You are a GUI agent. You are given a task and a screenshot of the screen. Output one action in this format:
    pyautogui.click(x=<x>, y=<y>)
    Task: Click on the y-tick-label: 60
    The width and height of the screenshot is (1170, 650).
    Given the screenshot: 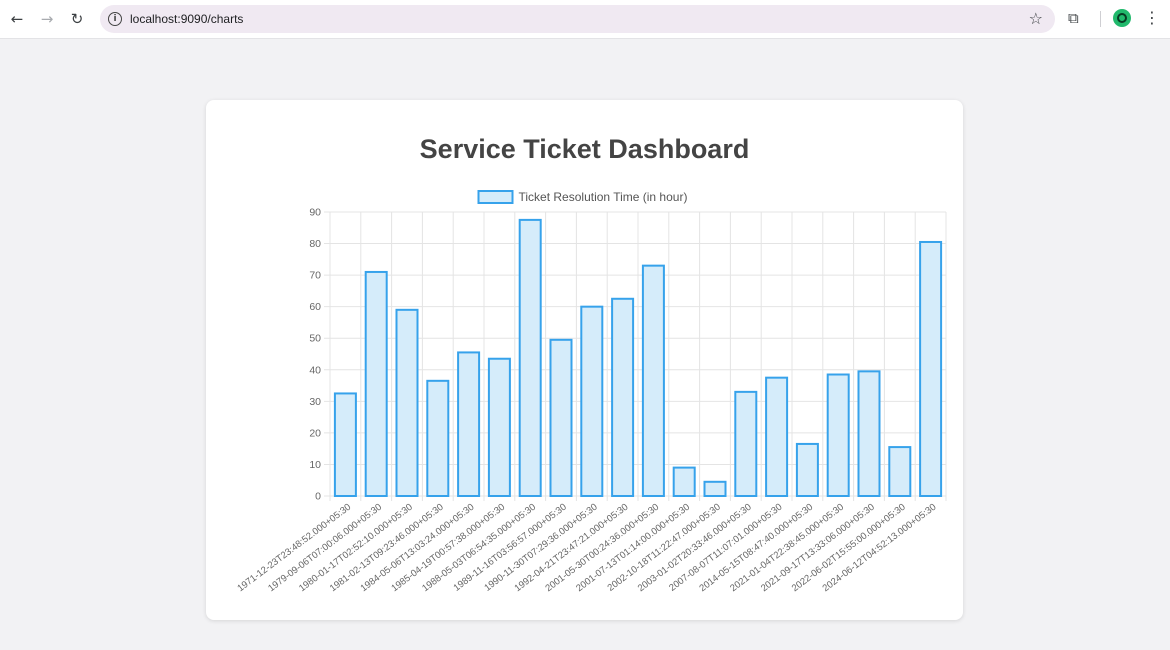 What is the action you would take?
    pyautogui.click(x=315, y=307)
    